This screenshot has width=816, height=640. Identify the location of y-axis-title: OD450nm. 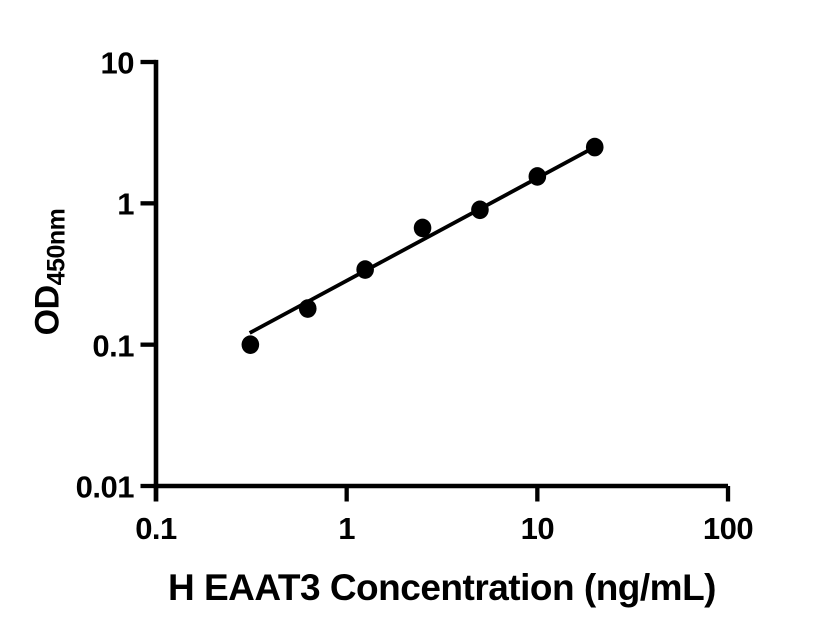
(49, 272).